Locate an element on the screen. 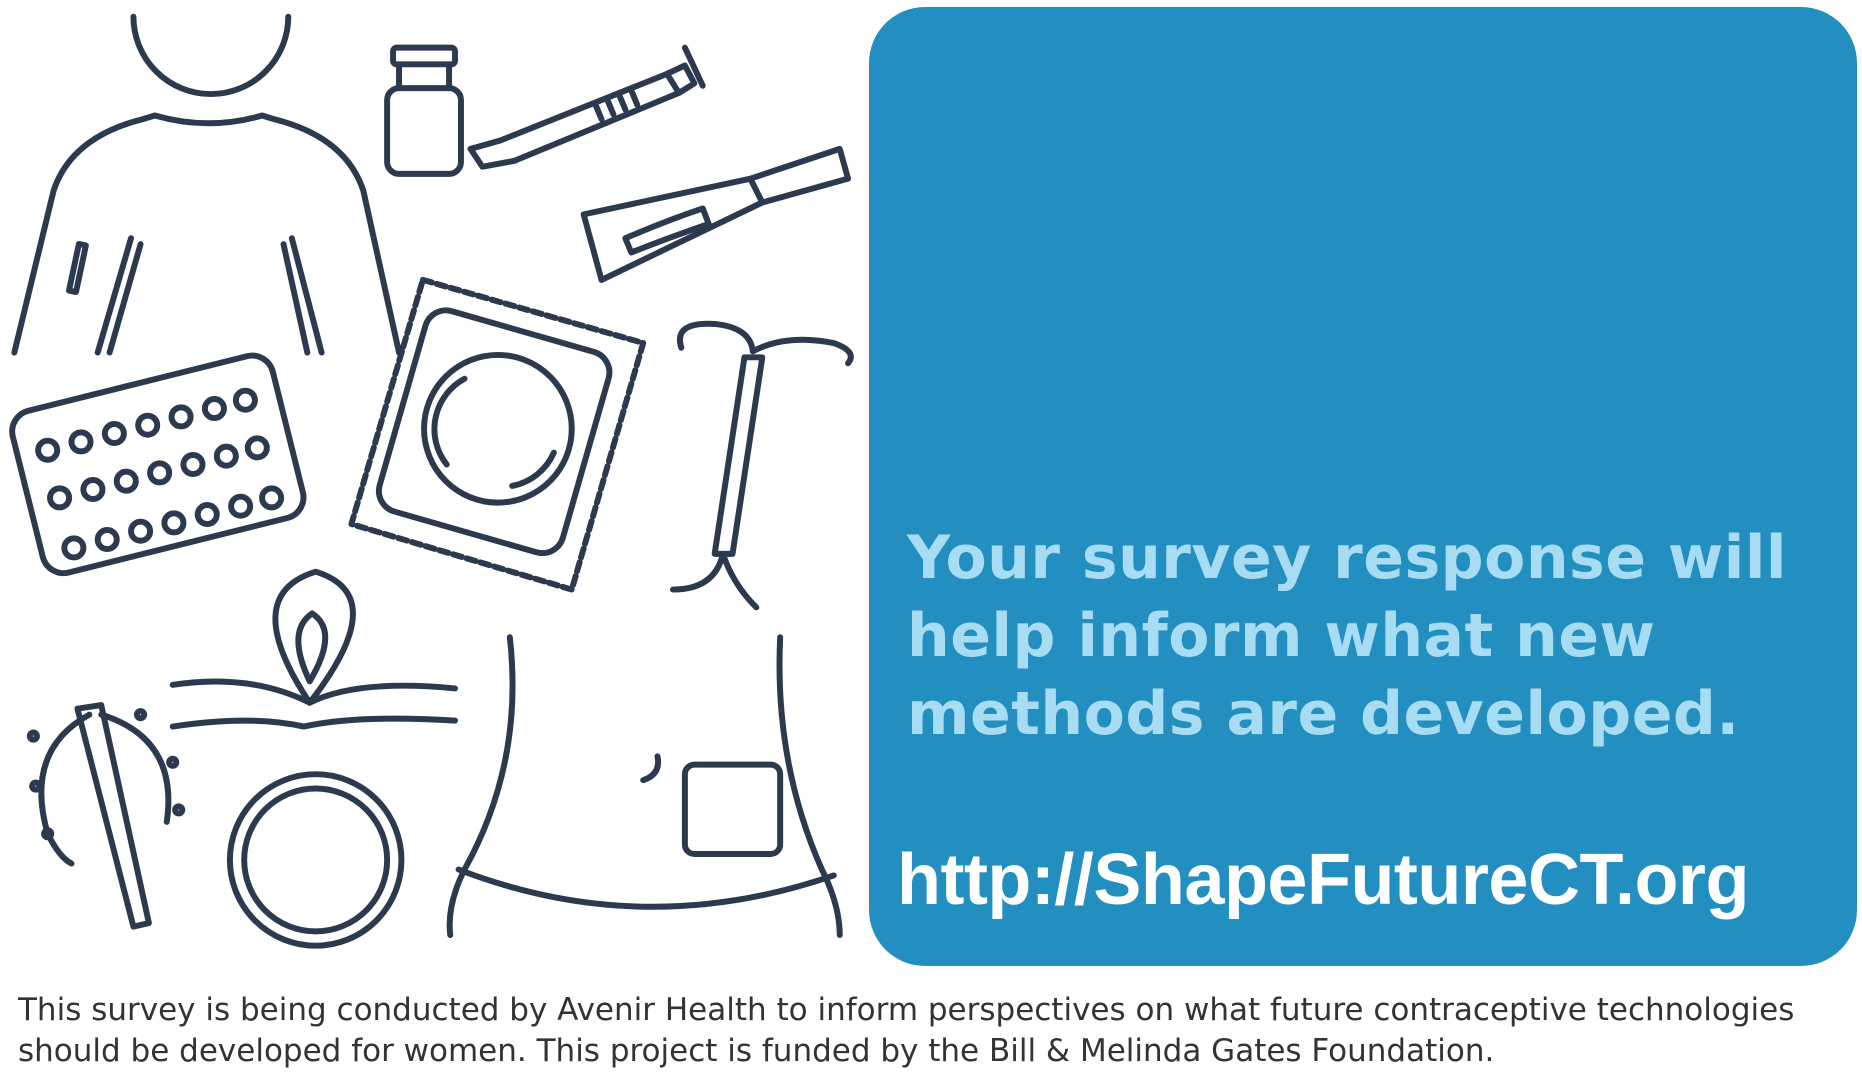  survey-url-link: http://ShapeFutureCT.org is located at coordinates (1323, 880).